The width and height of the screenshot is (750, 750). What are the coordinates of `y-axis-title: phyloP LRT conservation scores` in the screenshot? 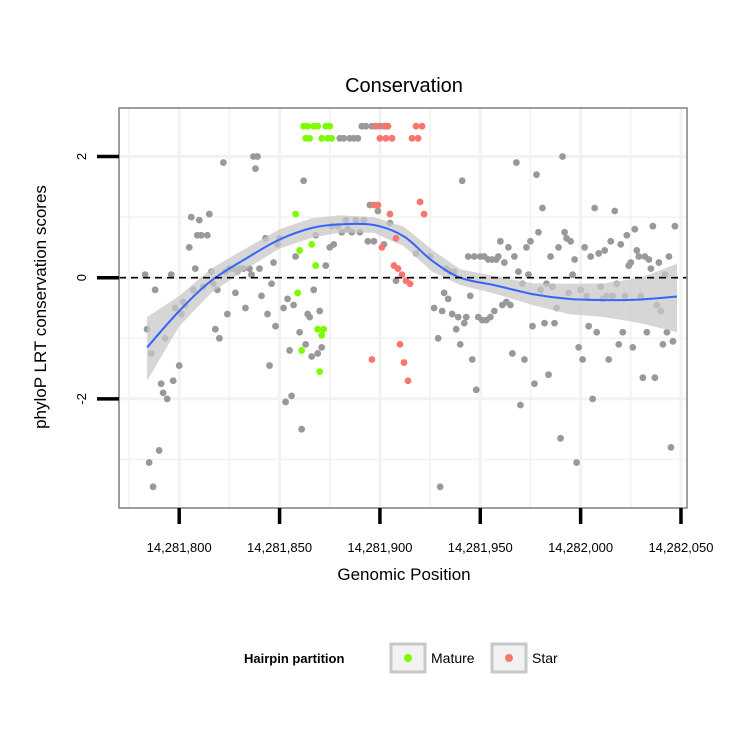 It's located at (40, 307).